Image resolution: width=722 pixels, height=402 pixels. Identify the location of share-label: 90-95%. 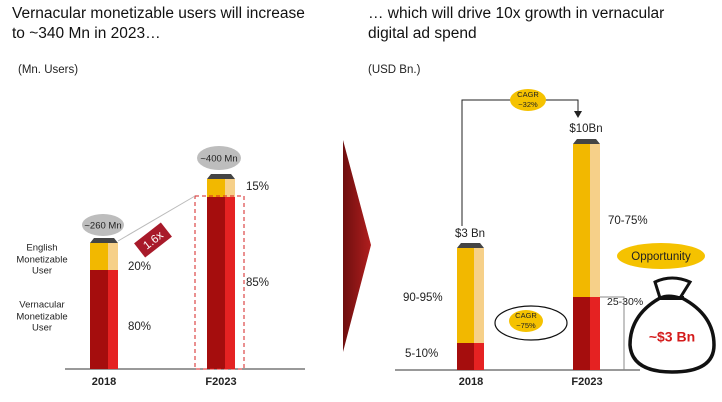
(423, 298).